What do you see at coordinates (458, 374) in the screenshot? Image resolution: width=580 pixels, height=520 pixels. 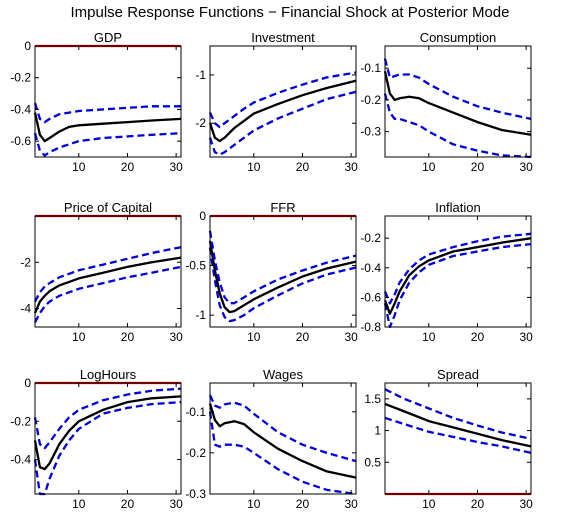 I see `panel-title: Spread` at bounding box center [458, 374].